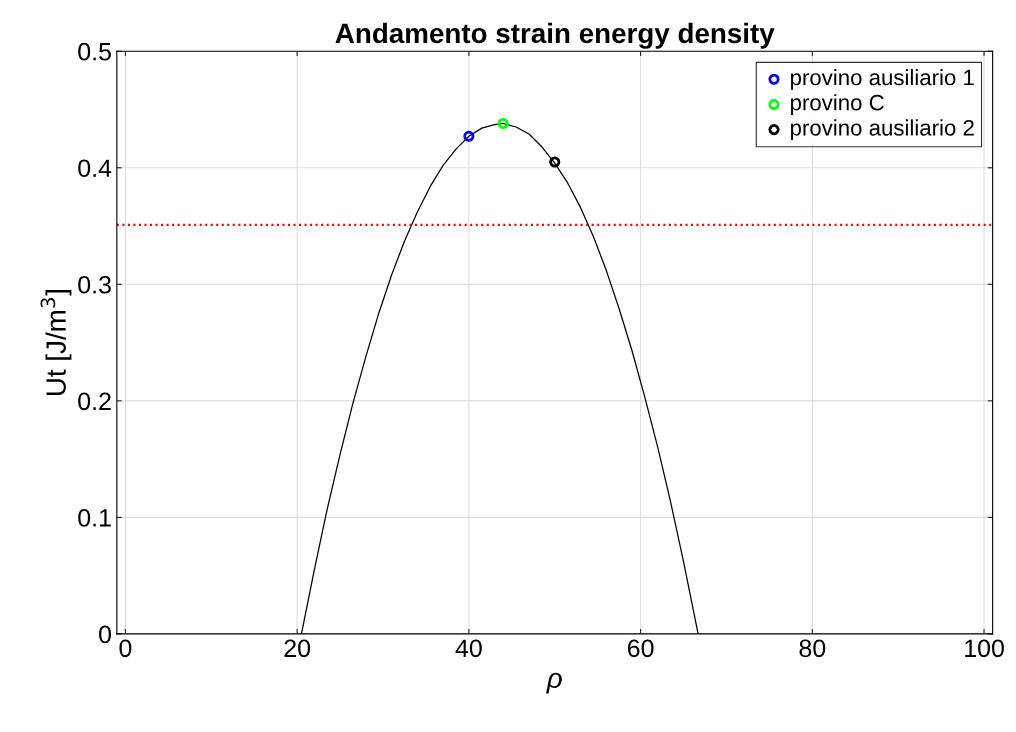  I want to click on x-tick-label: 0, so click(125, 648).